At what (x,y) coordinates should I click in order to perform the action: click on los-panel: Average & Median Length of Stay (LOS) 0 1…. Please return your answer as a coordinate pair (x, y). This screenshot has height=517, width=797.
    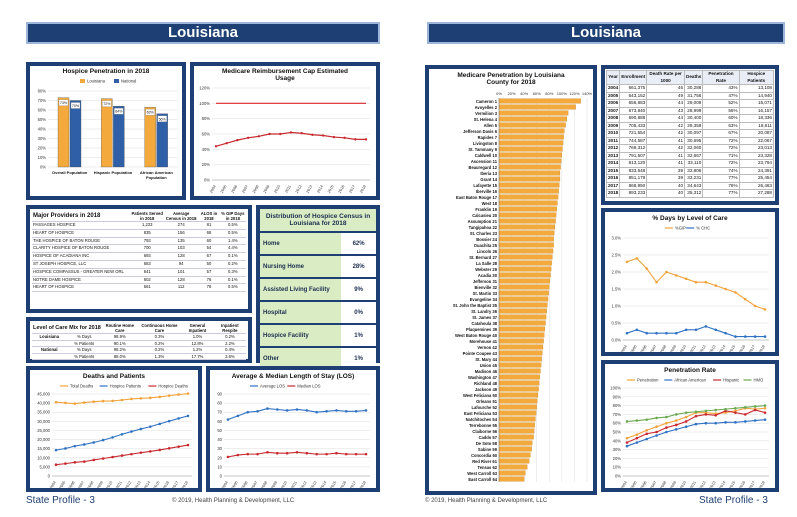
    Looking at the image, I should click on (293, 429).